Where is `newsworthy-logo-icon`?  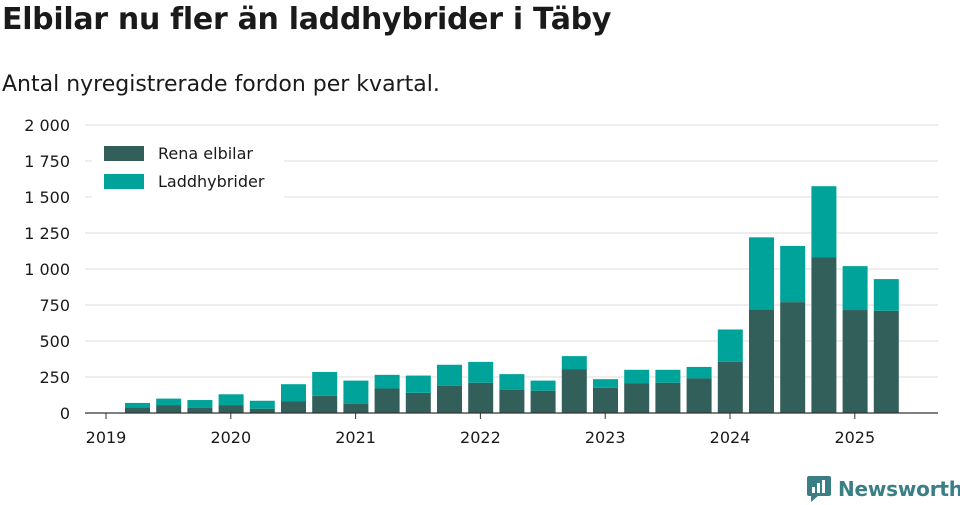
newsworthy-logo-icon is located at coordinates (819, 489).